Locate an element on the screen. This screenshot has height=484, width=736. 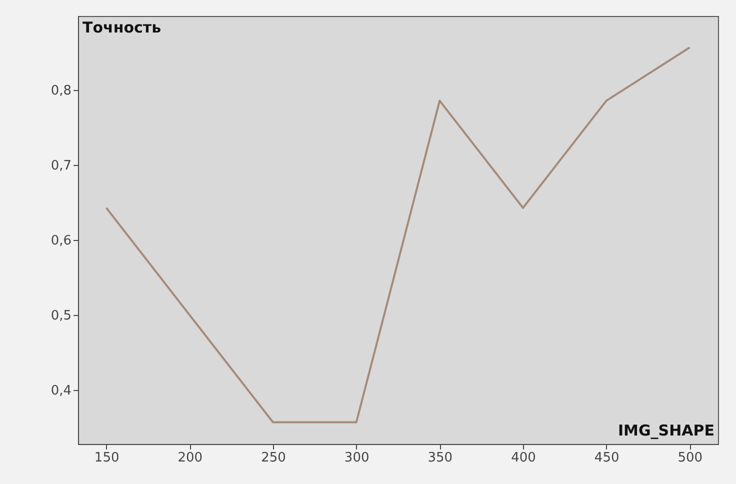
x-tick-label: 350 is located at coordinates (440, 458).